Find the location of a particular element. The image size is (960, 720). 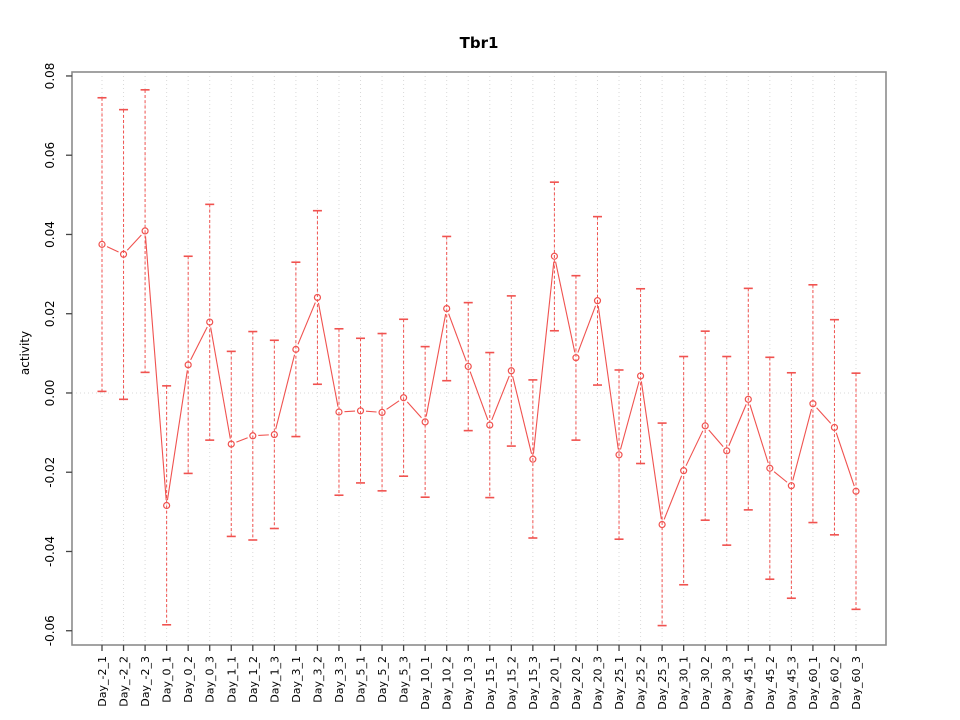

x-tick-label: Day_-2_3 is located at coordinates (145, 681).